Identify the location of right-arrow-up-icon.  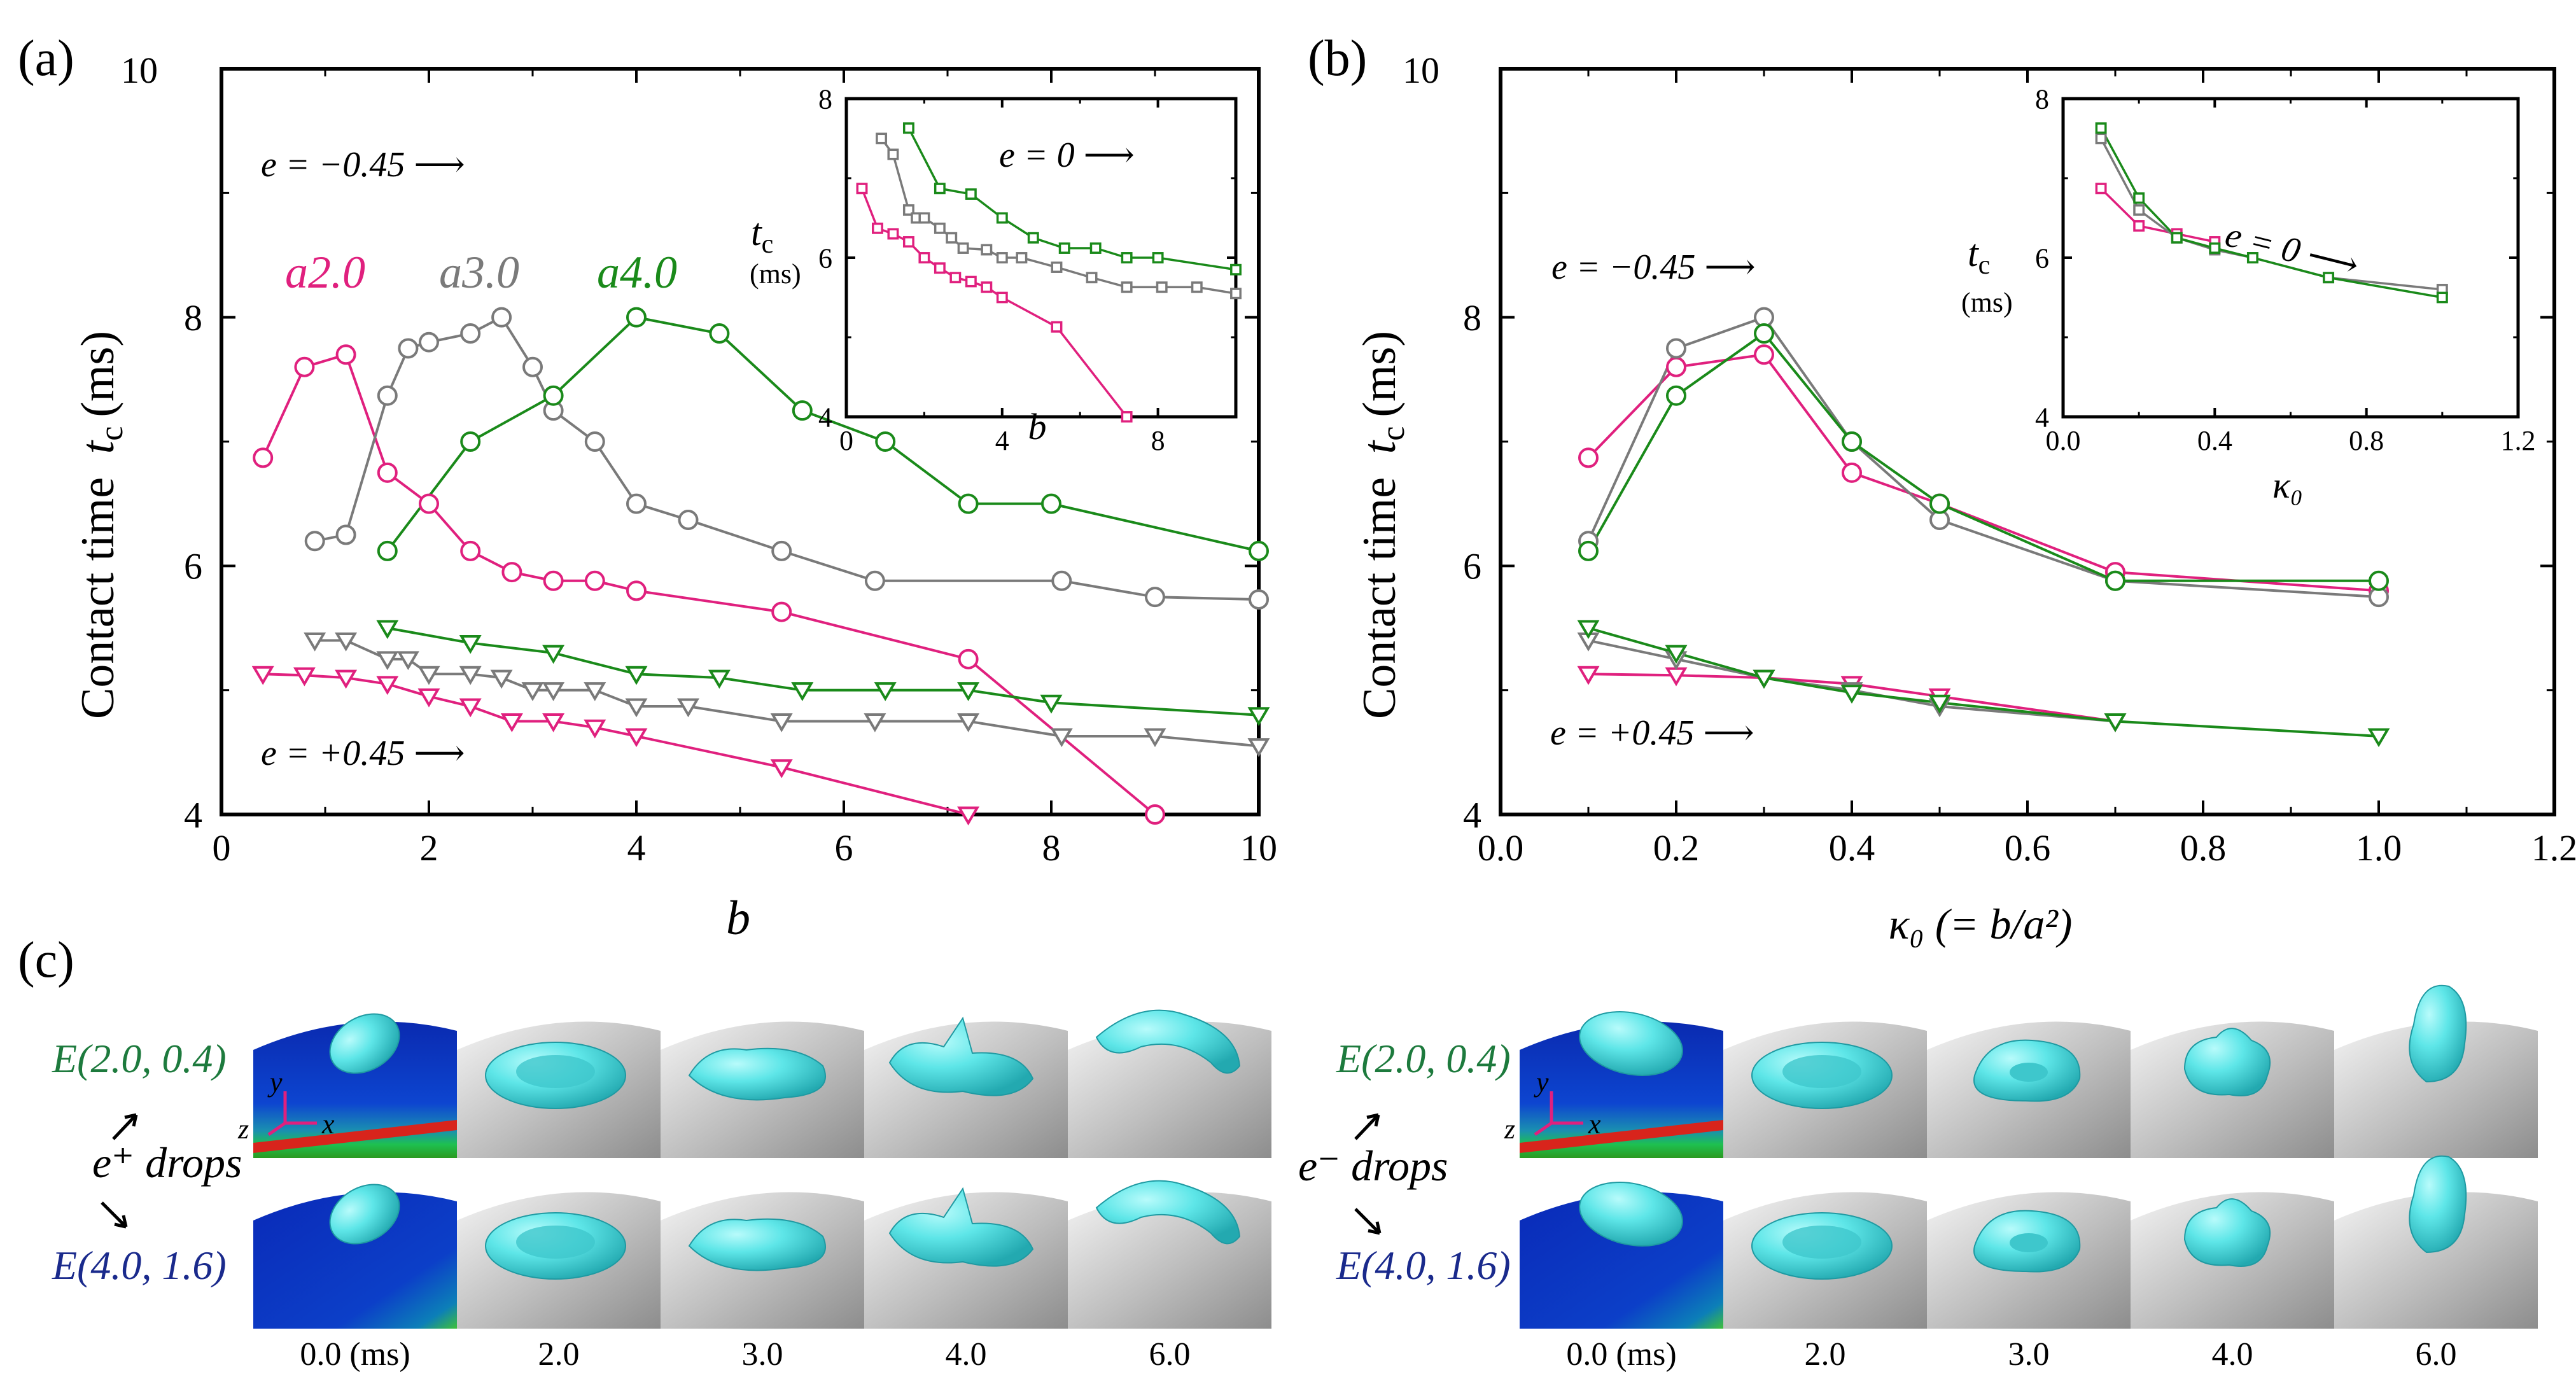
(1367, 1126).